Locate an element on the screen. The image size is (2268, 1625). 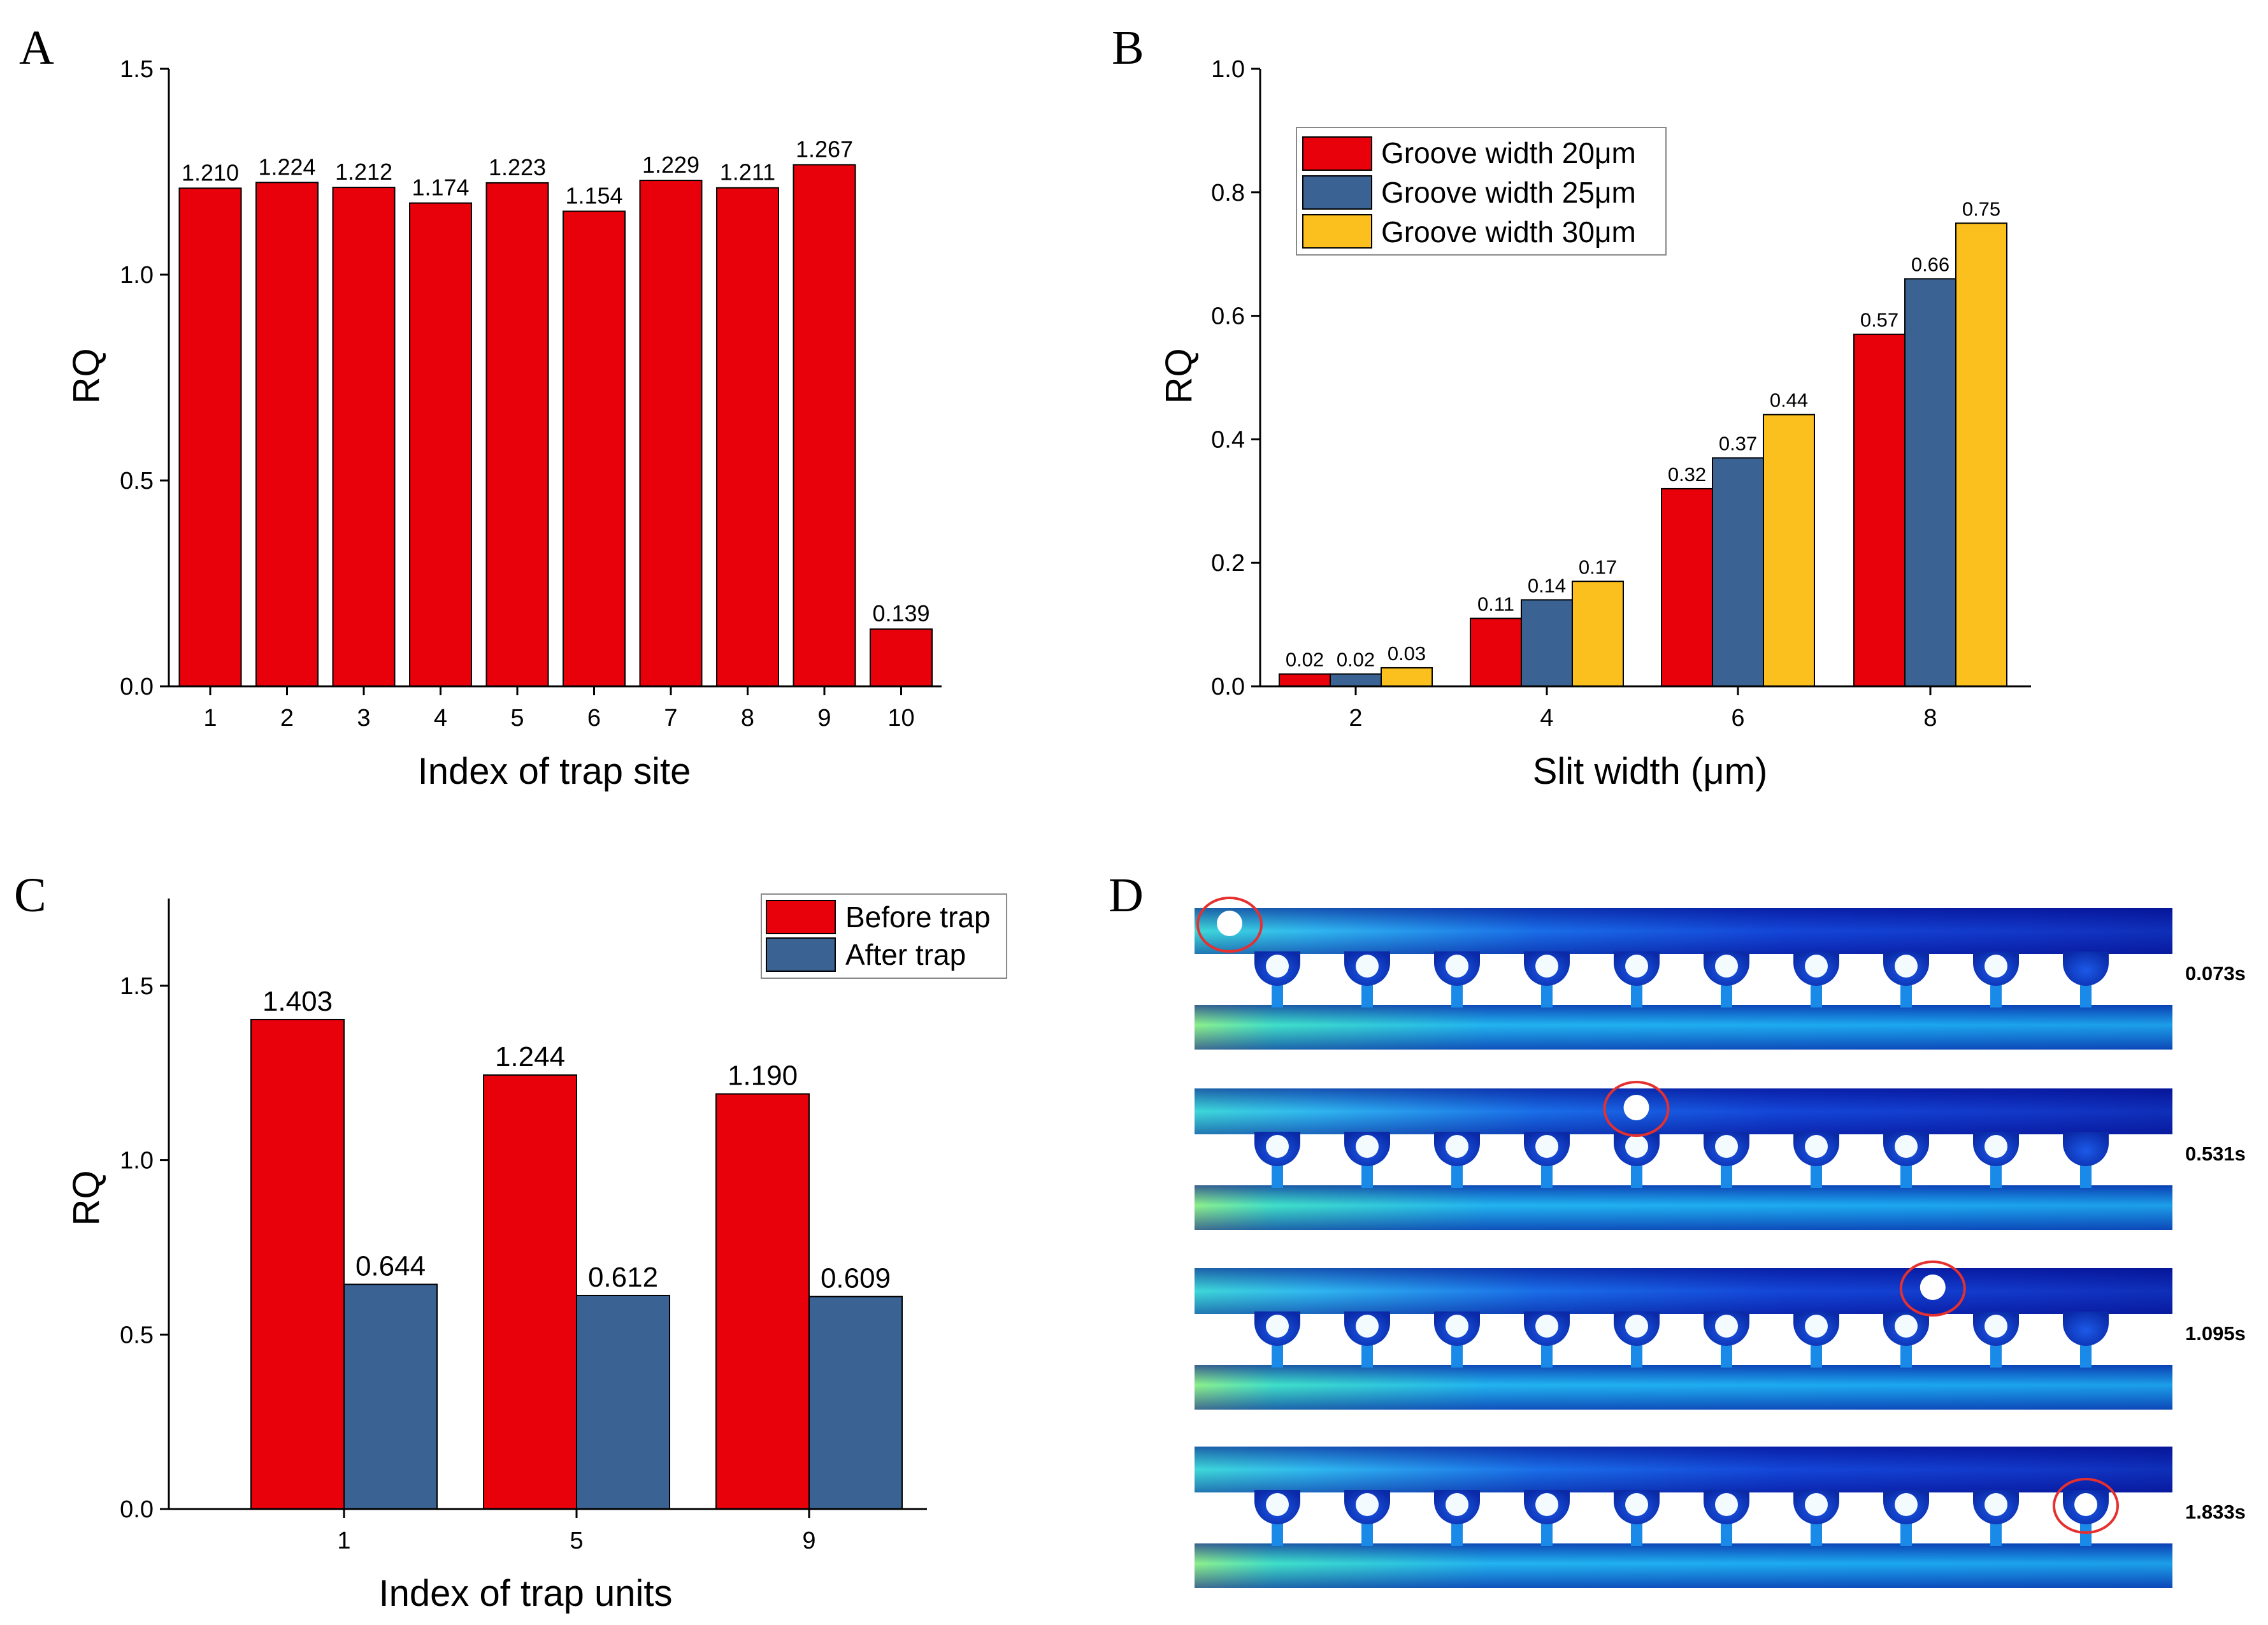
data-label-unit-5-before: 1.244 is located at coordinates (530, 1056).